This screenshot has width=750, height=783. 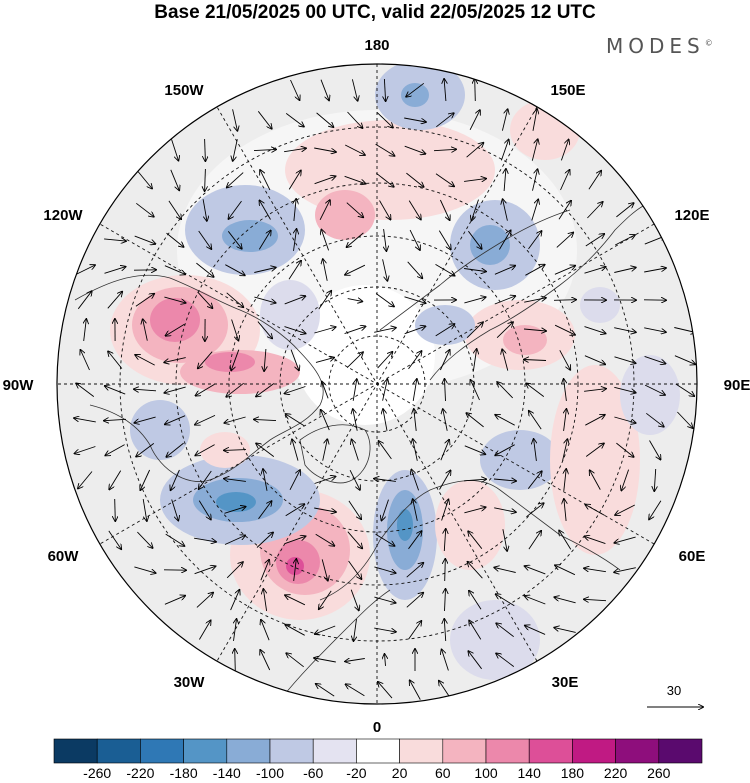 What do you see at coordinates (63, 215) in the screenshot?
I see `longitude-label: 120W` at bounding box center [63, 215].